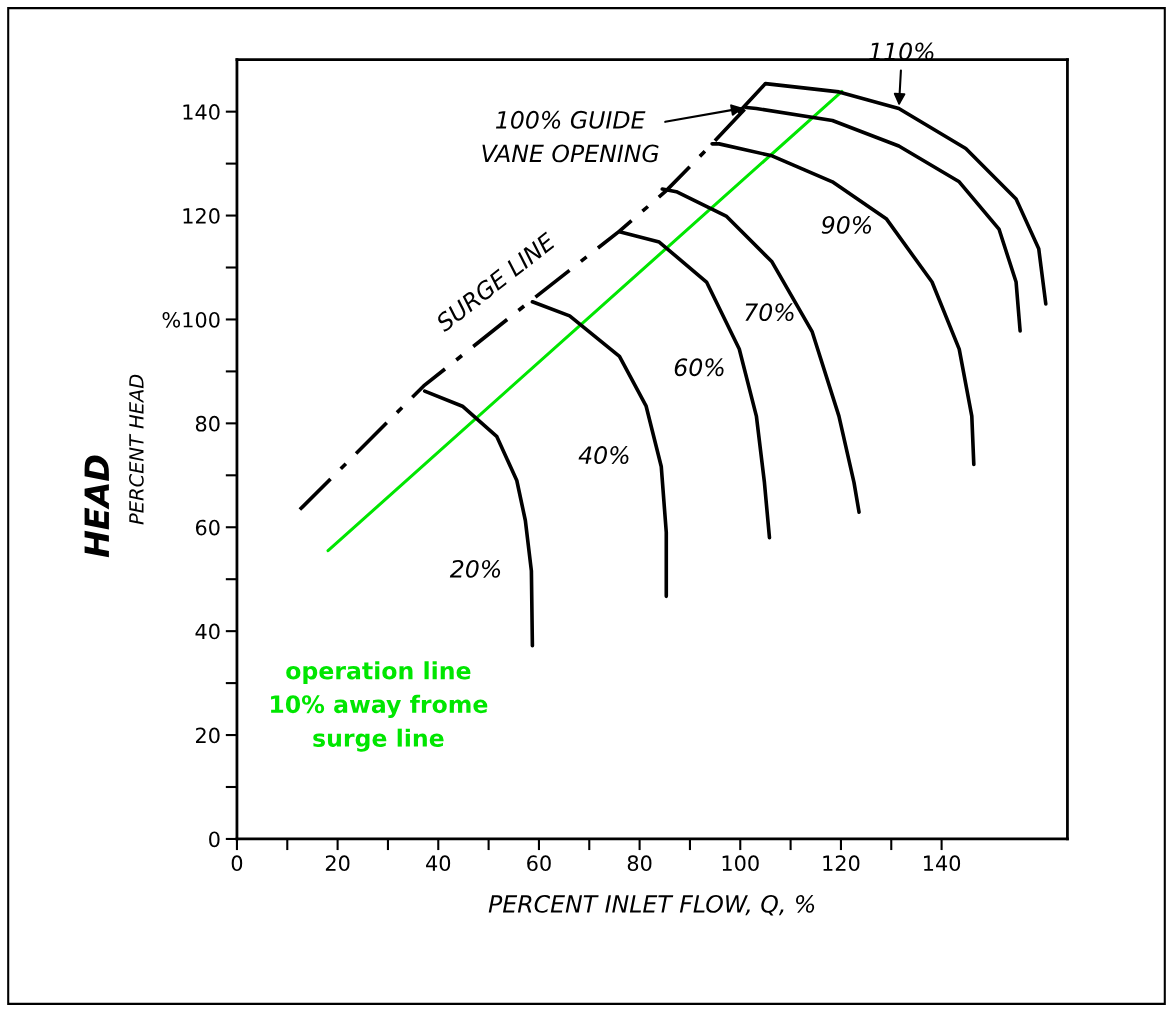 The height and width of the screenshot is (1012, 1173). Describe the element at coordinates (207, 527) in the screenshot. I see `y-tick-label: 60` at that location.